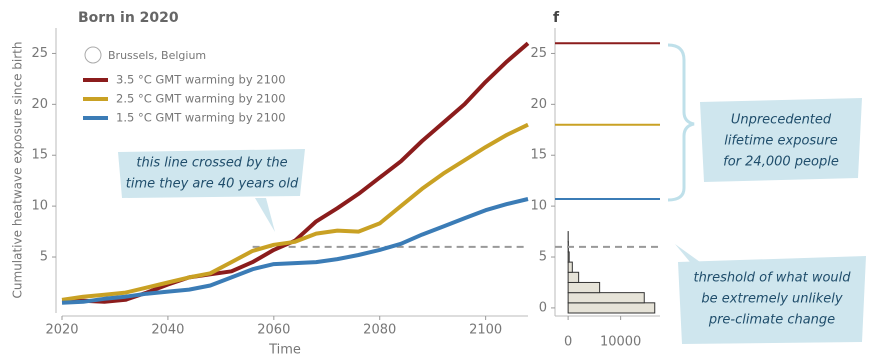  I want to click on annotation: Unprecedented, so click(781, 120).